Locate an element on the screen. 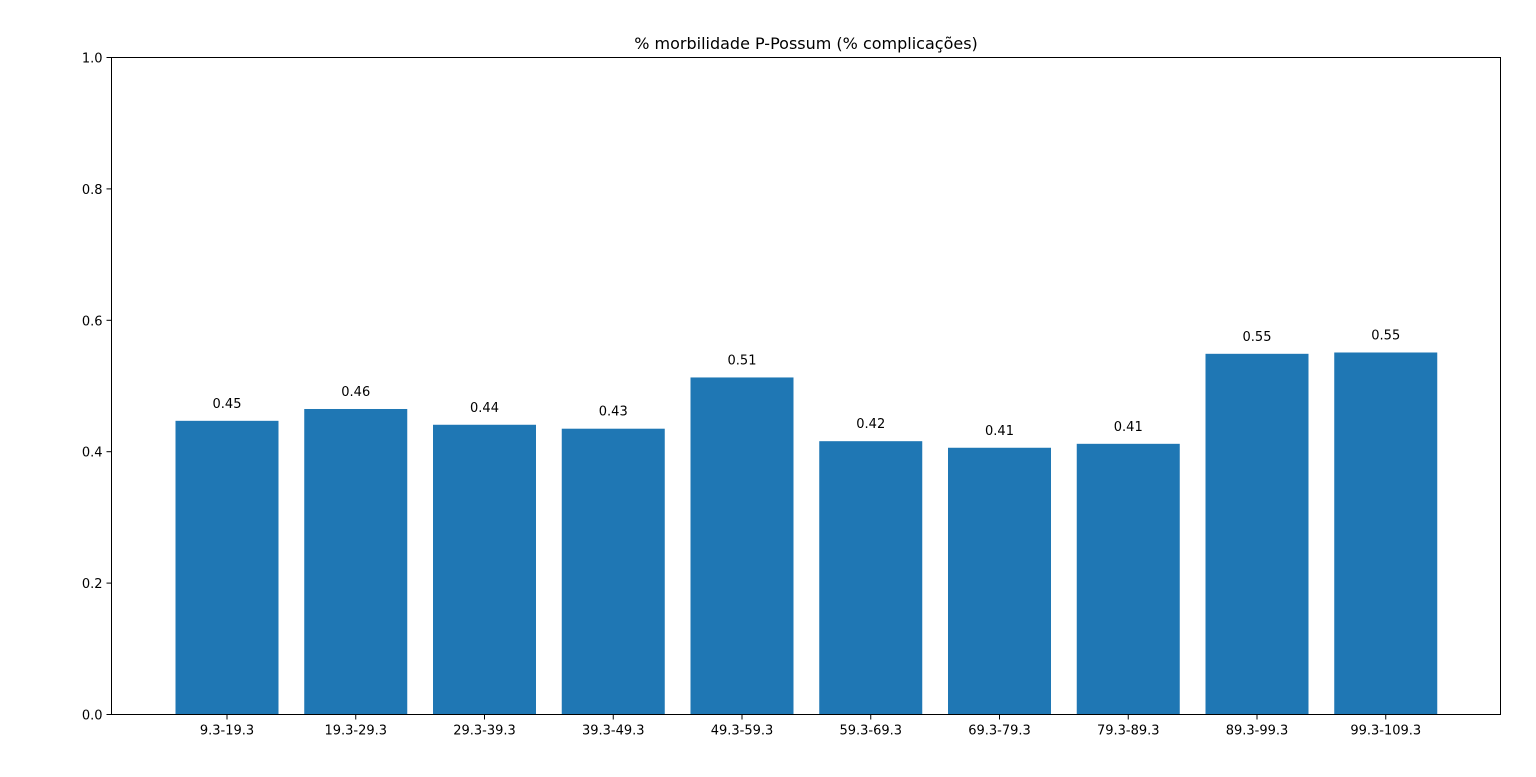  y-tick-label: 0.6 is located at coordinates (92, 321).